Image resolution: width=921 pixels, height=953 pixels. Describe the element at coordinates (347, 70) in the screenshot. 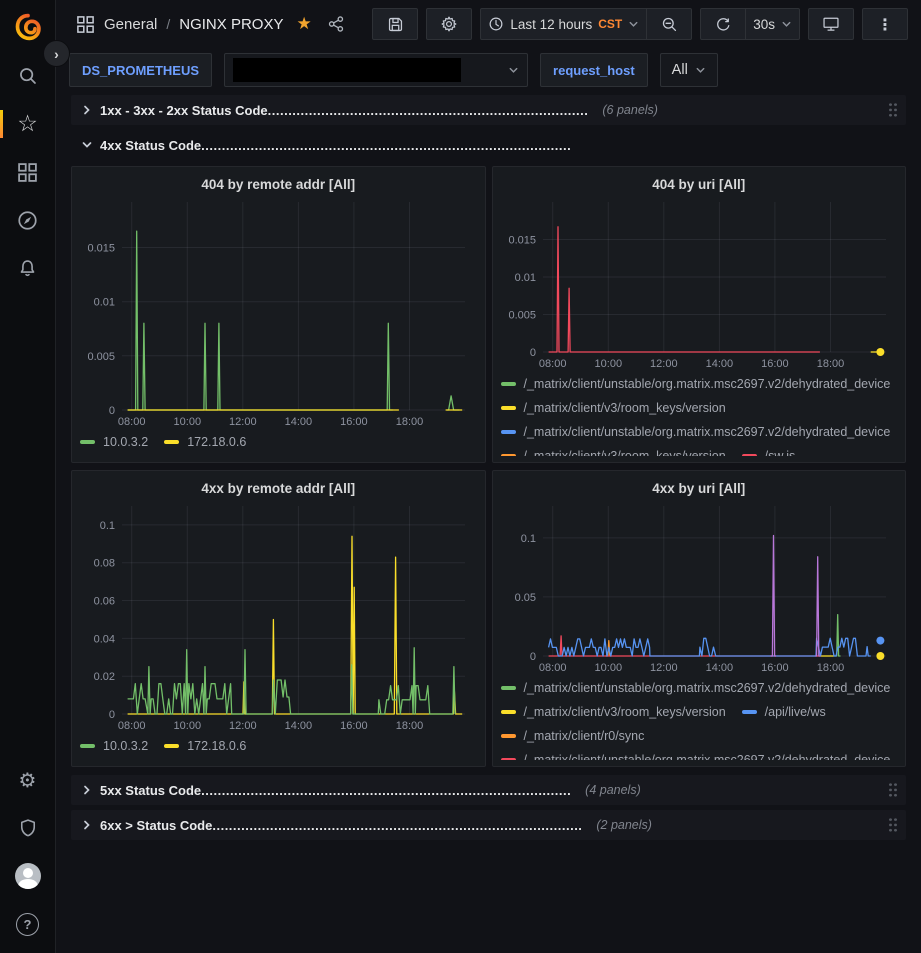

I see `datasource-value-redacted` at that location.